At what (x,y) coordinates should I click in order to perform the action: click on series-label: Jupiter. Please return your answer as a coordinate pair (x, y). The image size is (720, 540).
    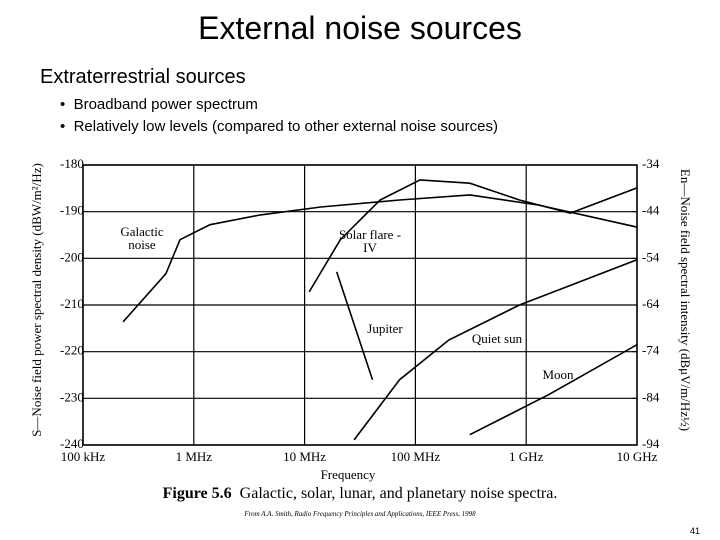
    Looking at the image, I should click on (385, 328).